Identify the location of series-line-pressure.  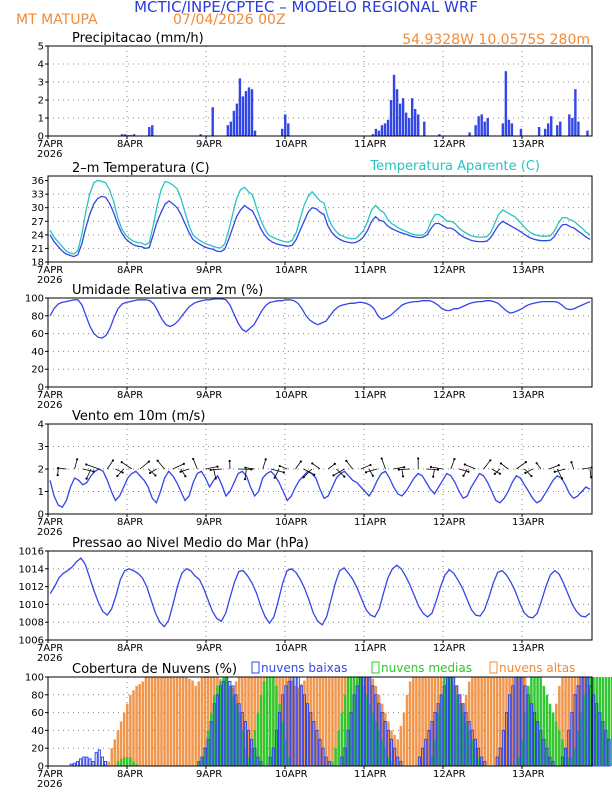
(320, 592).